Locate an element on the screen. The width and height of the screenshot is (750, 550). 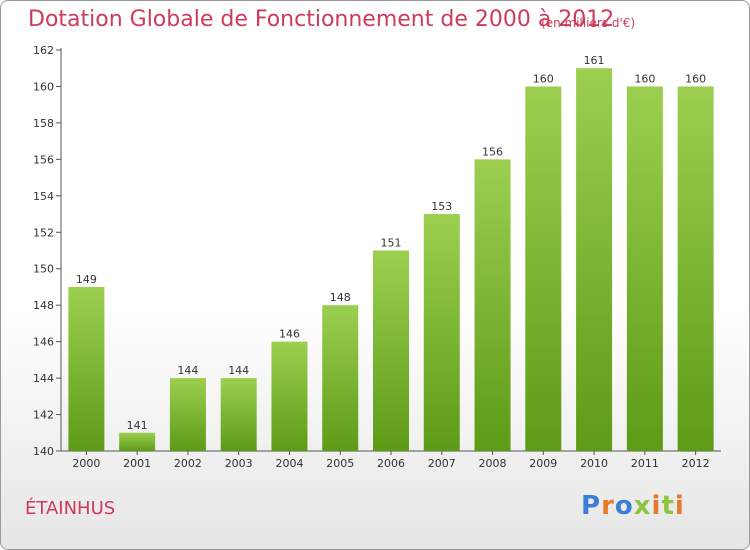
data-label-2001: 141 is located at coordinates (137, 425).